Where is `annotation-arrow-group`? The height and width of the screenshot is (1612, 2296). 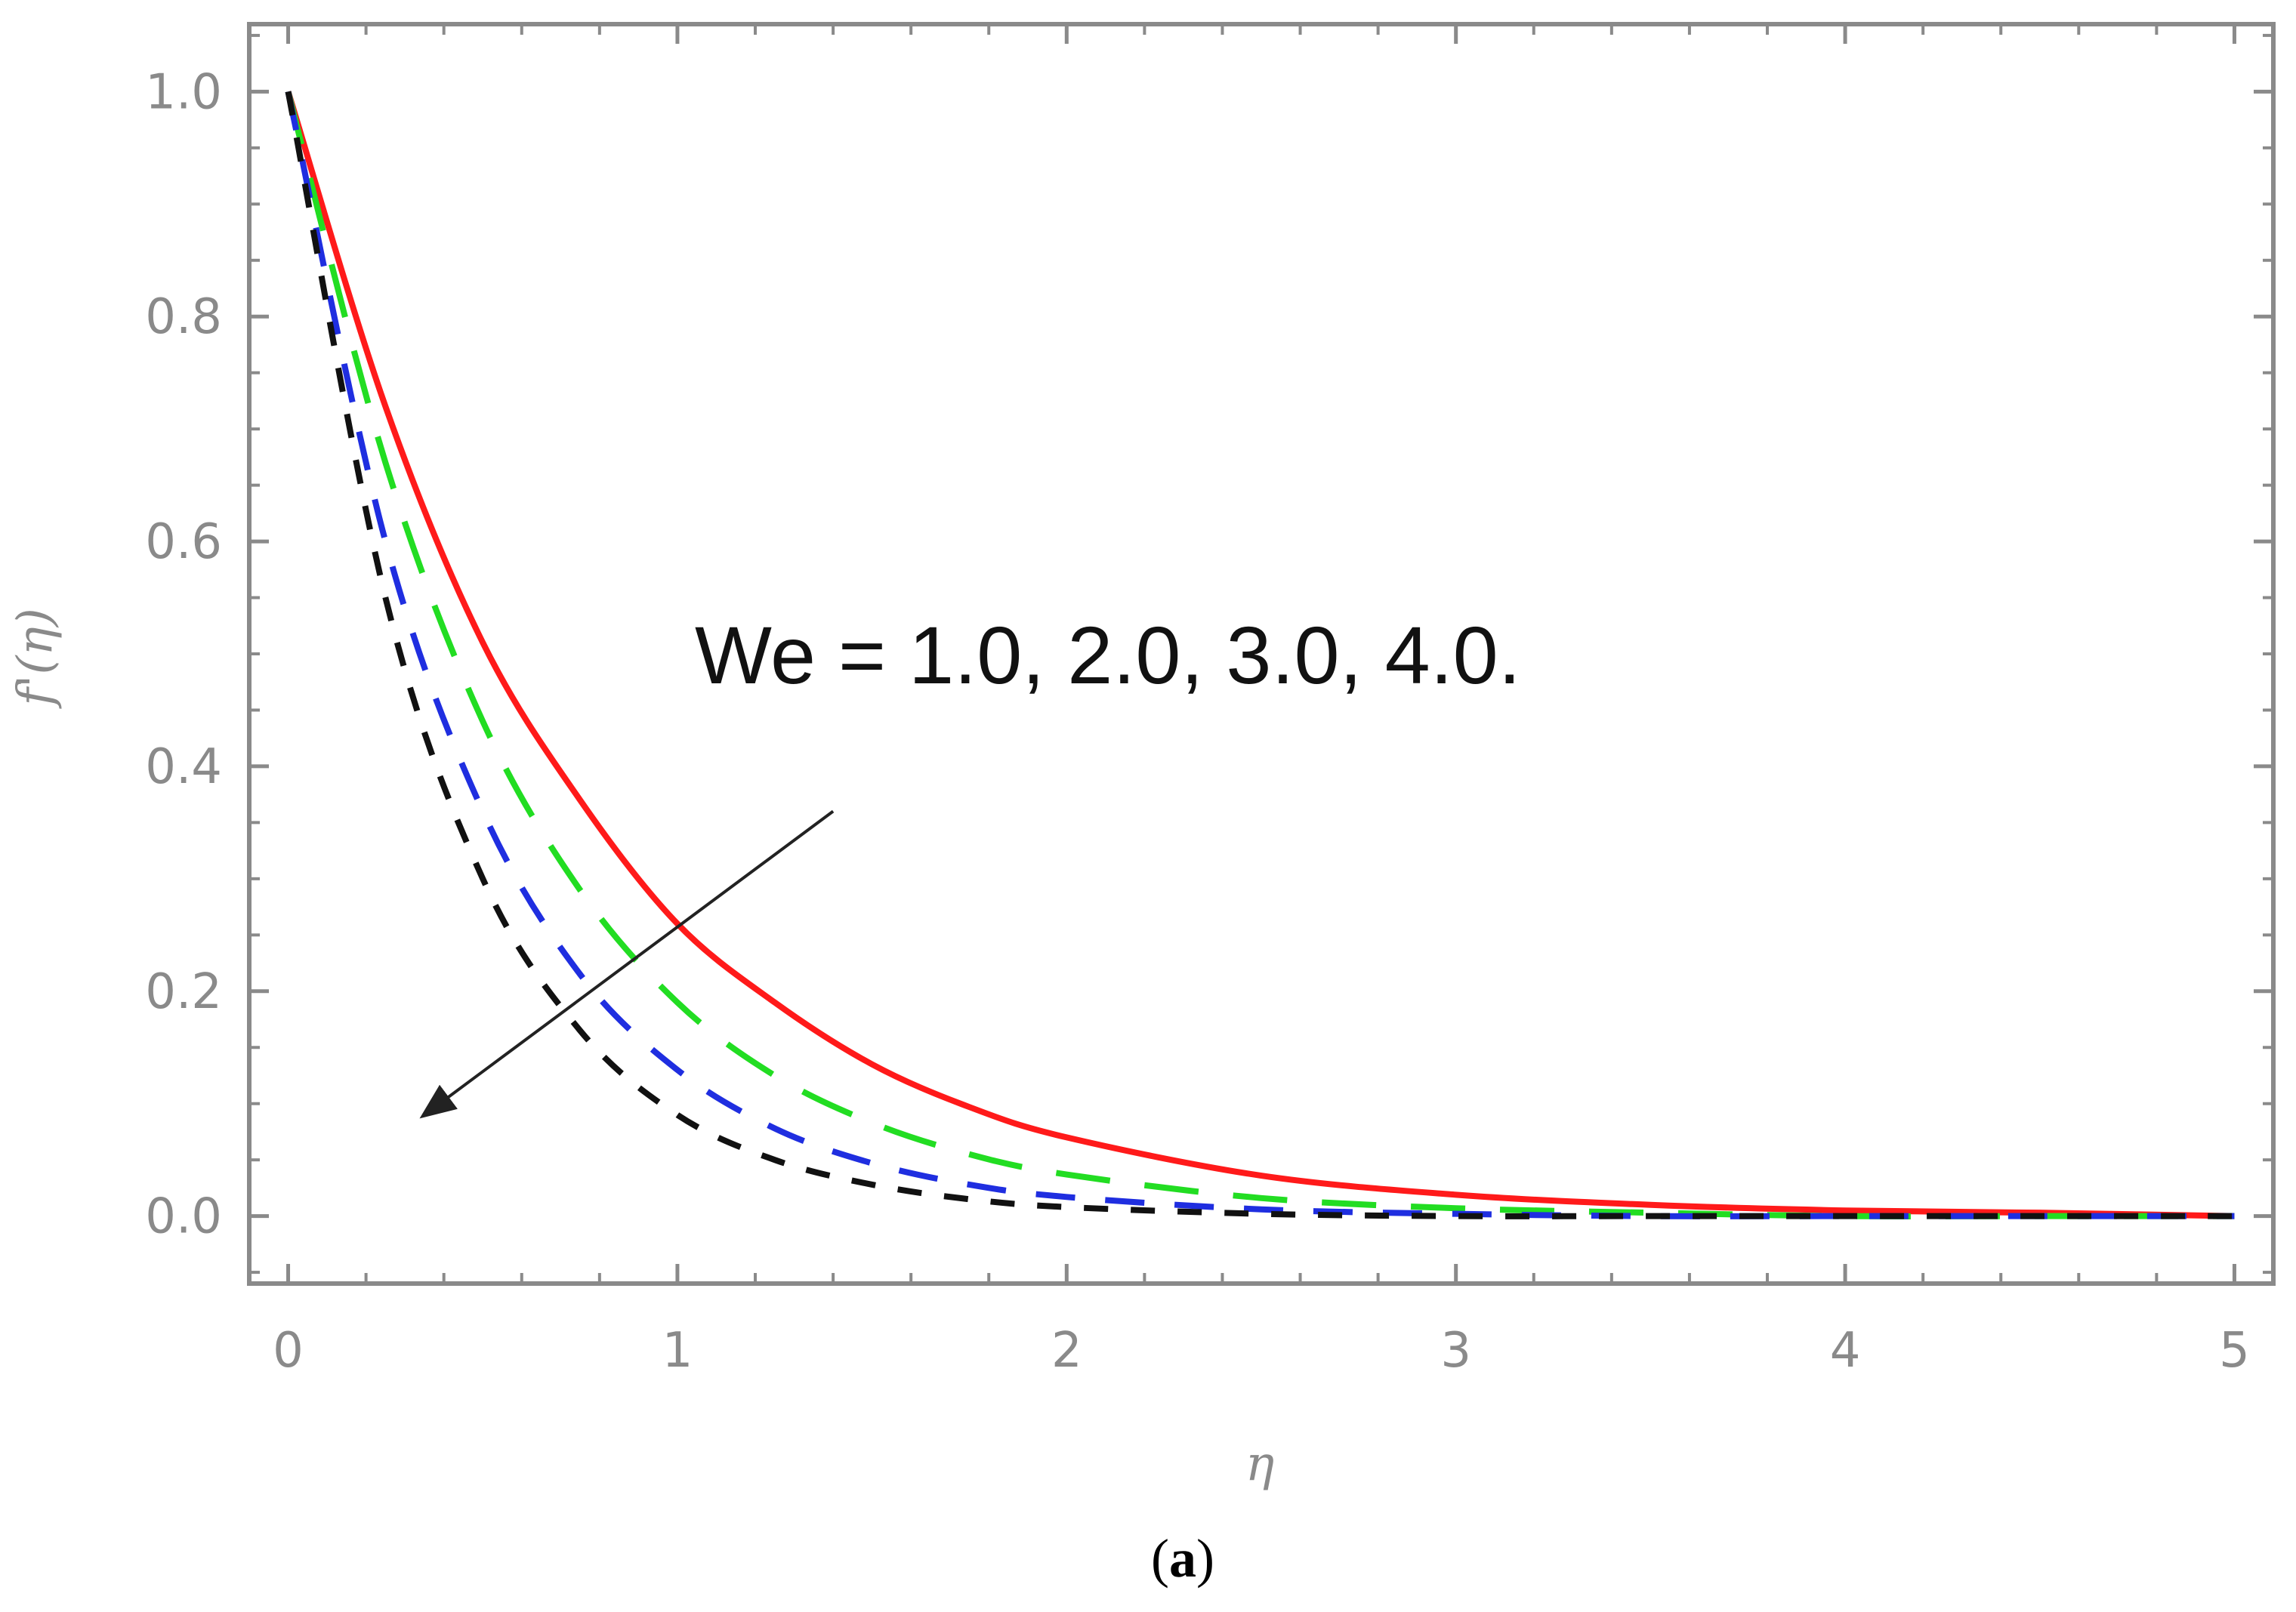
annotation-arrow-group is located at coordinates (627, 964).